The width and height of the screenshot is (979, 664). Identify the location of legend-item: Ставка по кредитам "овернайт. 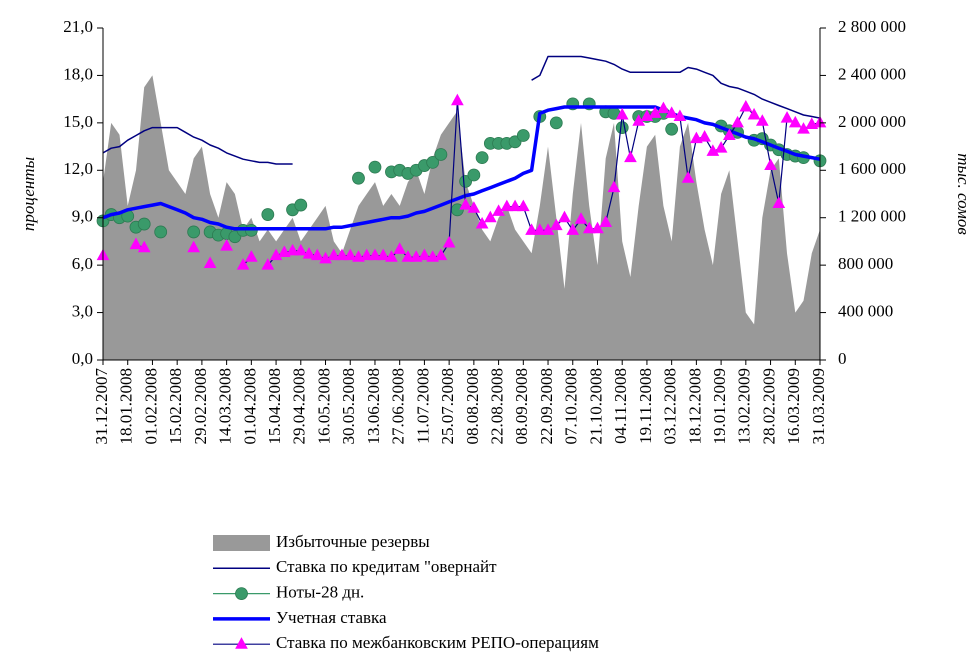
(355, 566).